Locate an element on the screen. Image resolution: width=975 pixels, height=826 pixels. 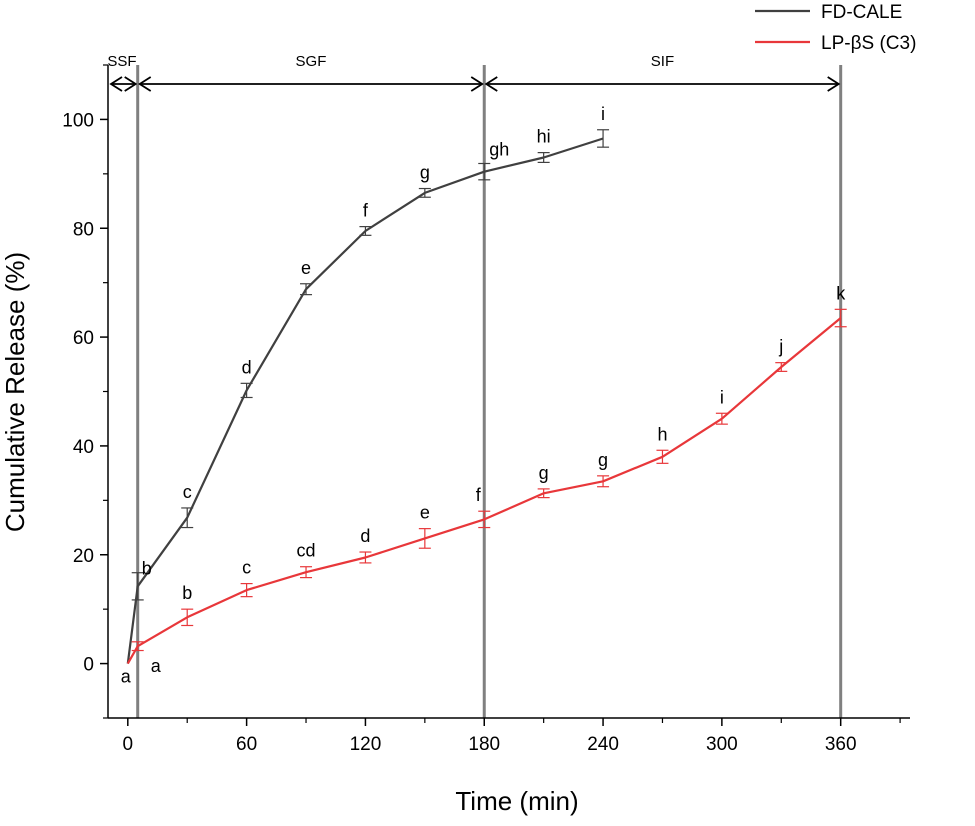
x-tick-label: 300 is located at coordinates (722, 744).